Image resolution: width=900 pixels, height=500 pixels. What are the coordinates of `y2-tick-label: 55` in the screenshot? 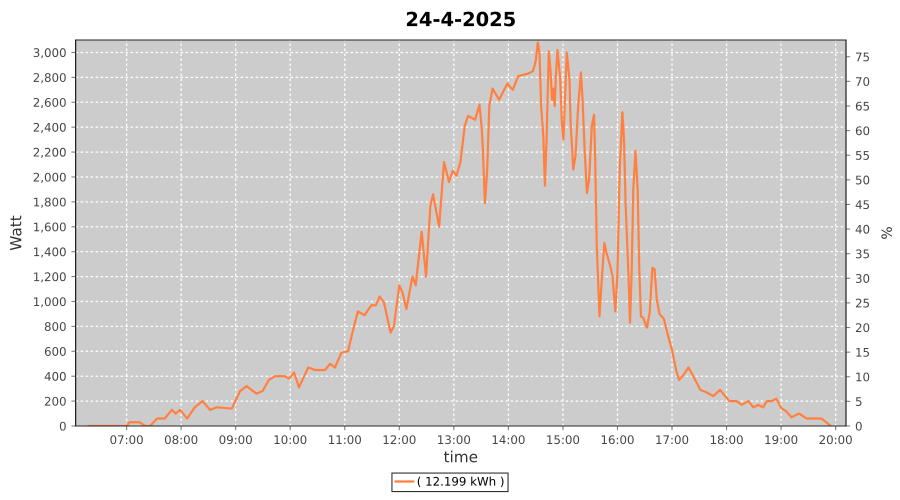 It's located at (863, 155).